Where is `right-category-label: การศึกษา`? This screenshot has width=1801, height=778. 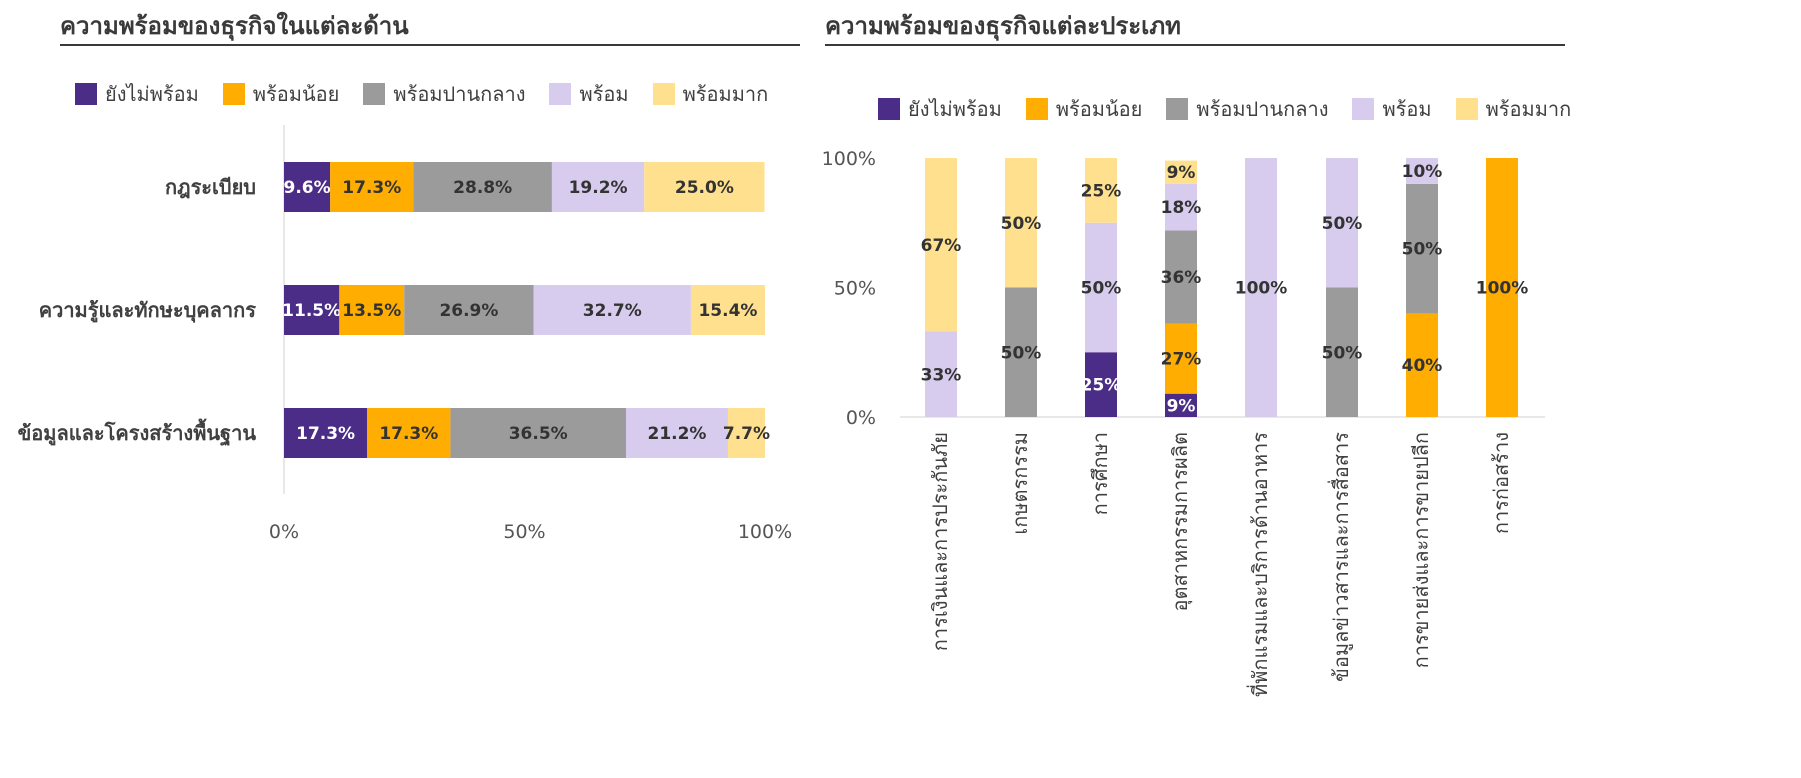
right-category-label: การศึกษา is located at coordinates (1100, 473).